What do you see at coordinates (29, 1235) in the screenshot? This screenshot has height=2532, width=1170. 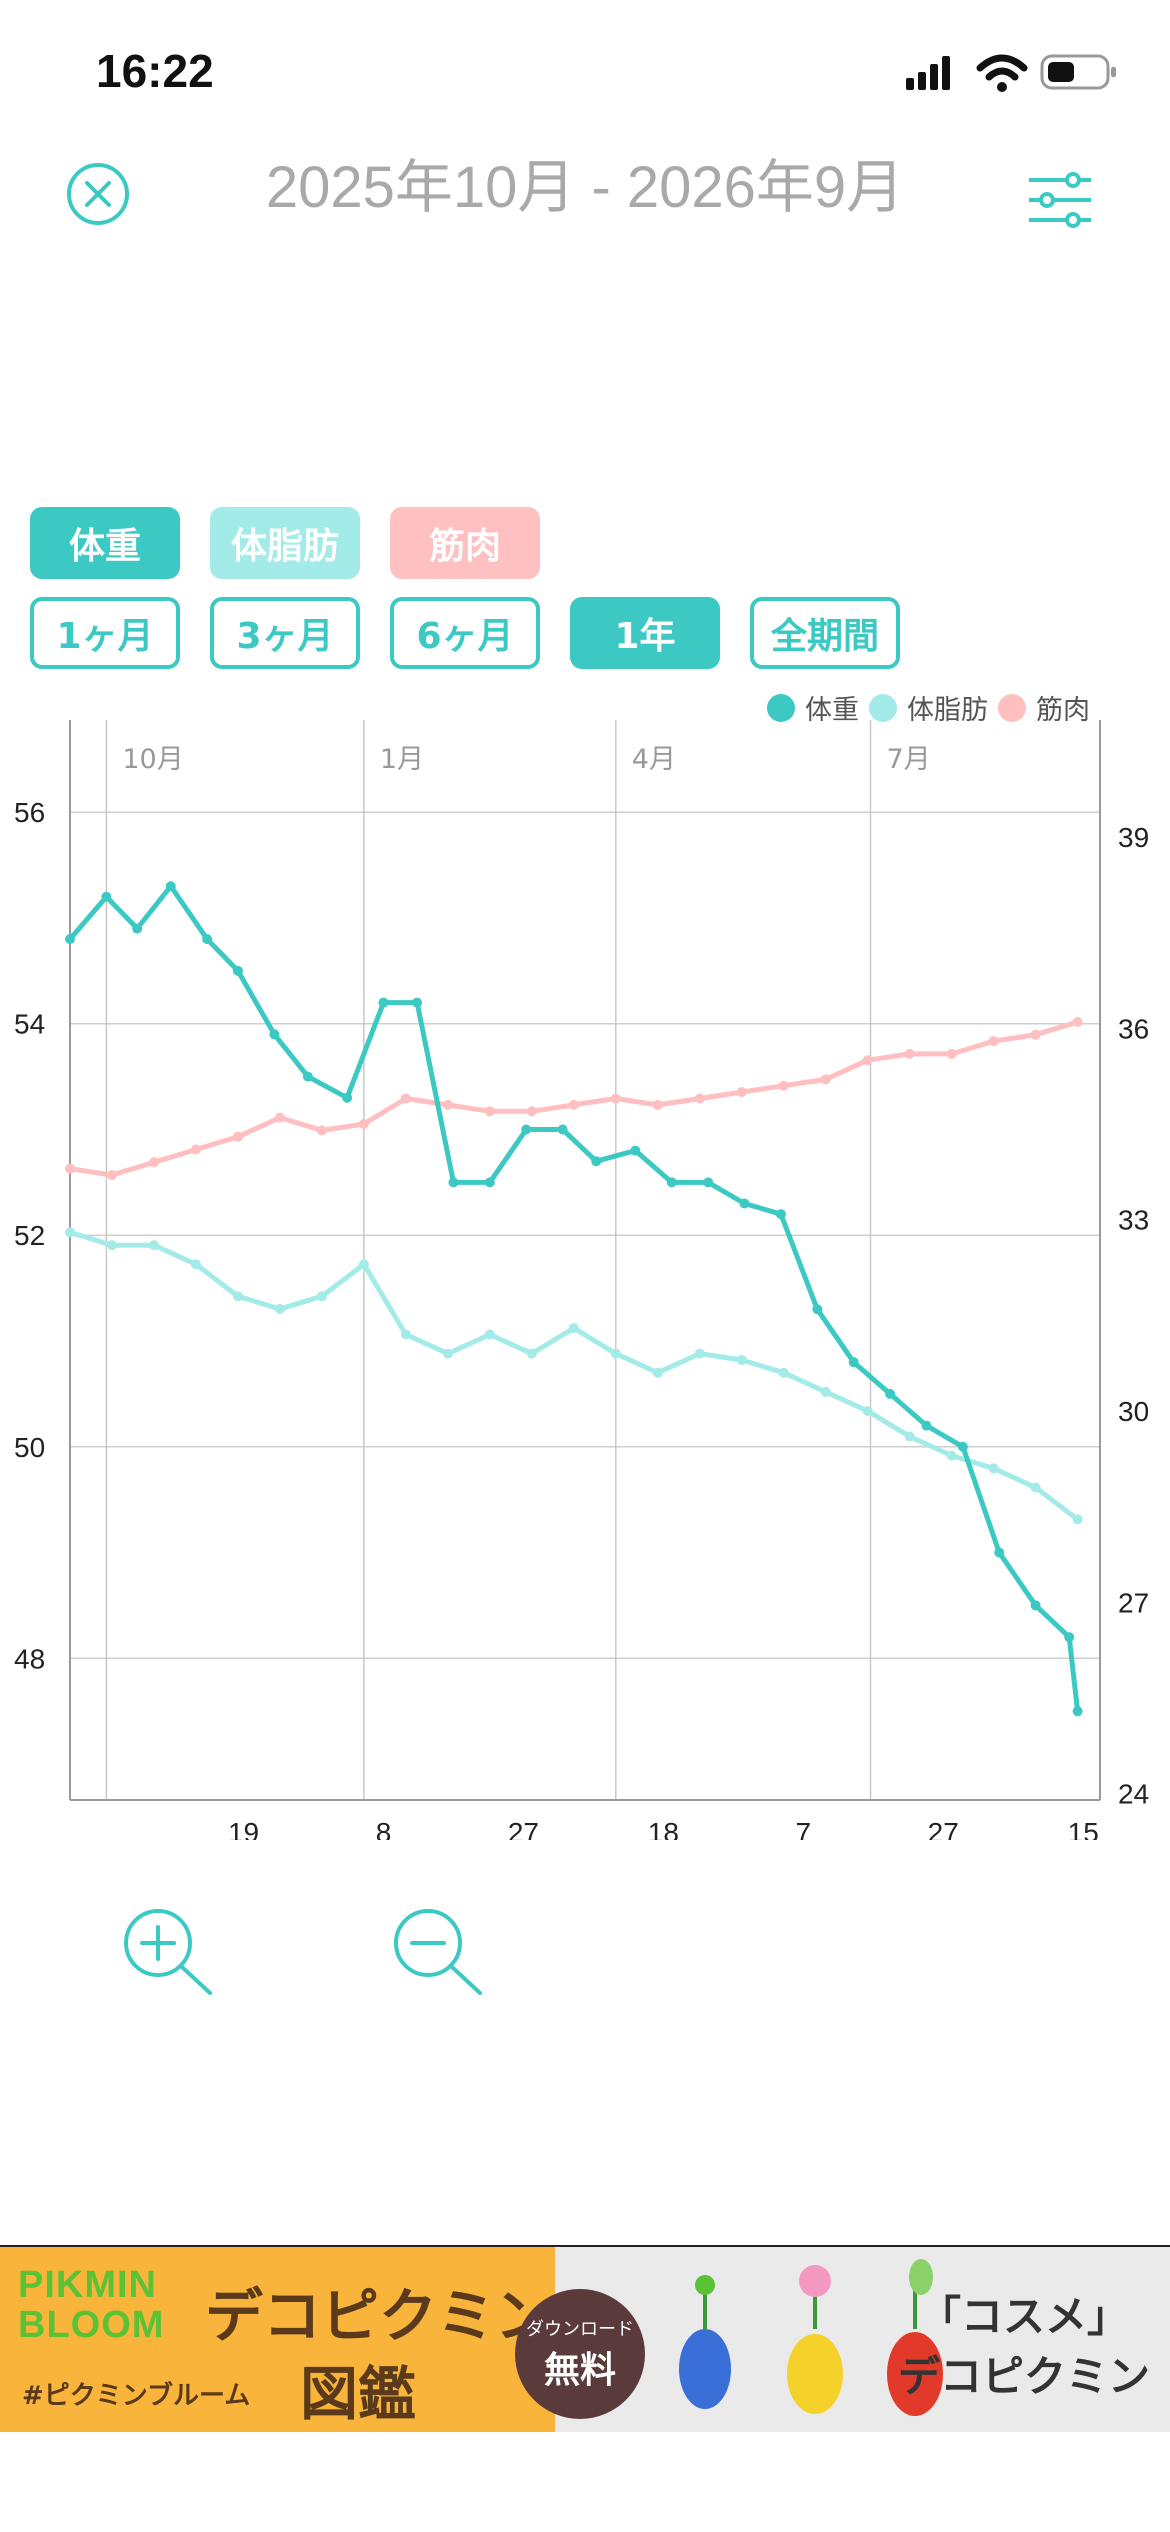 I see `y-left-tick-label: 52` at bounding box center [29, 1235].